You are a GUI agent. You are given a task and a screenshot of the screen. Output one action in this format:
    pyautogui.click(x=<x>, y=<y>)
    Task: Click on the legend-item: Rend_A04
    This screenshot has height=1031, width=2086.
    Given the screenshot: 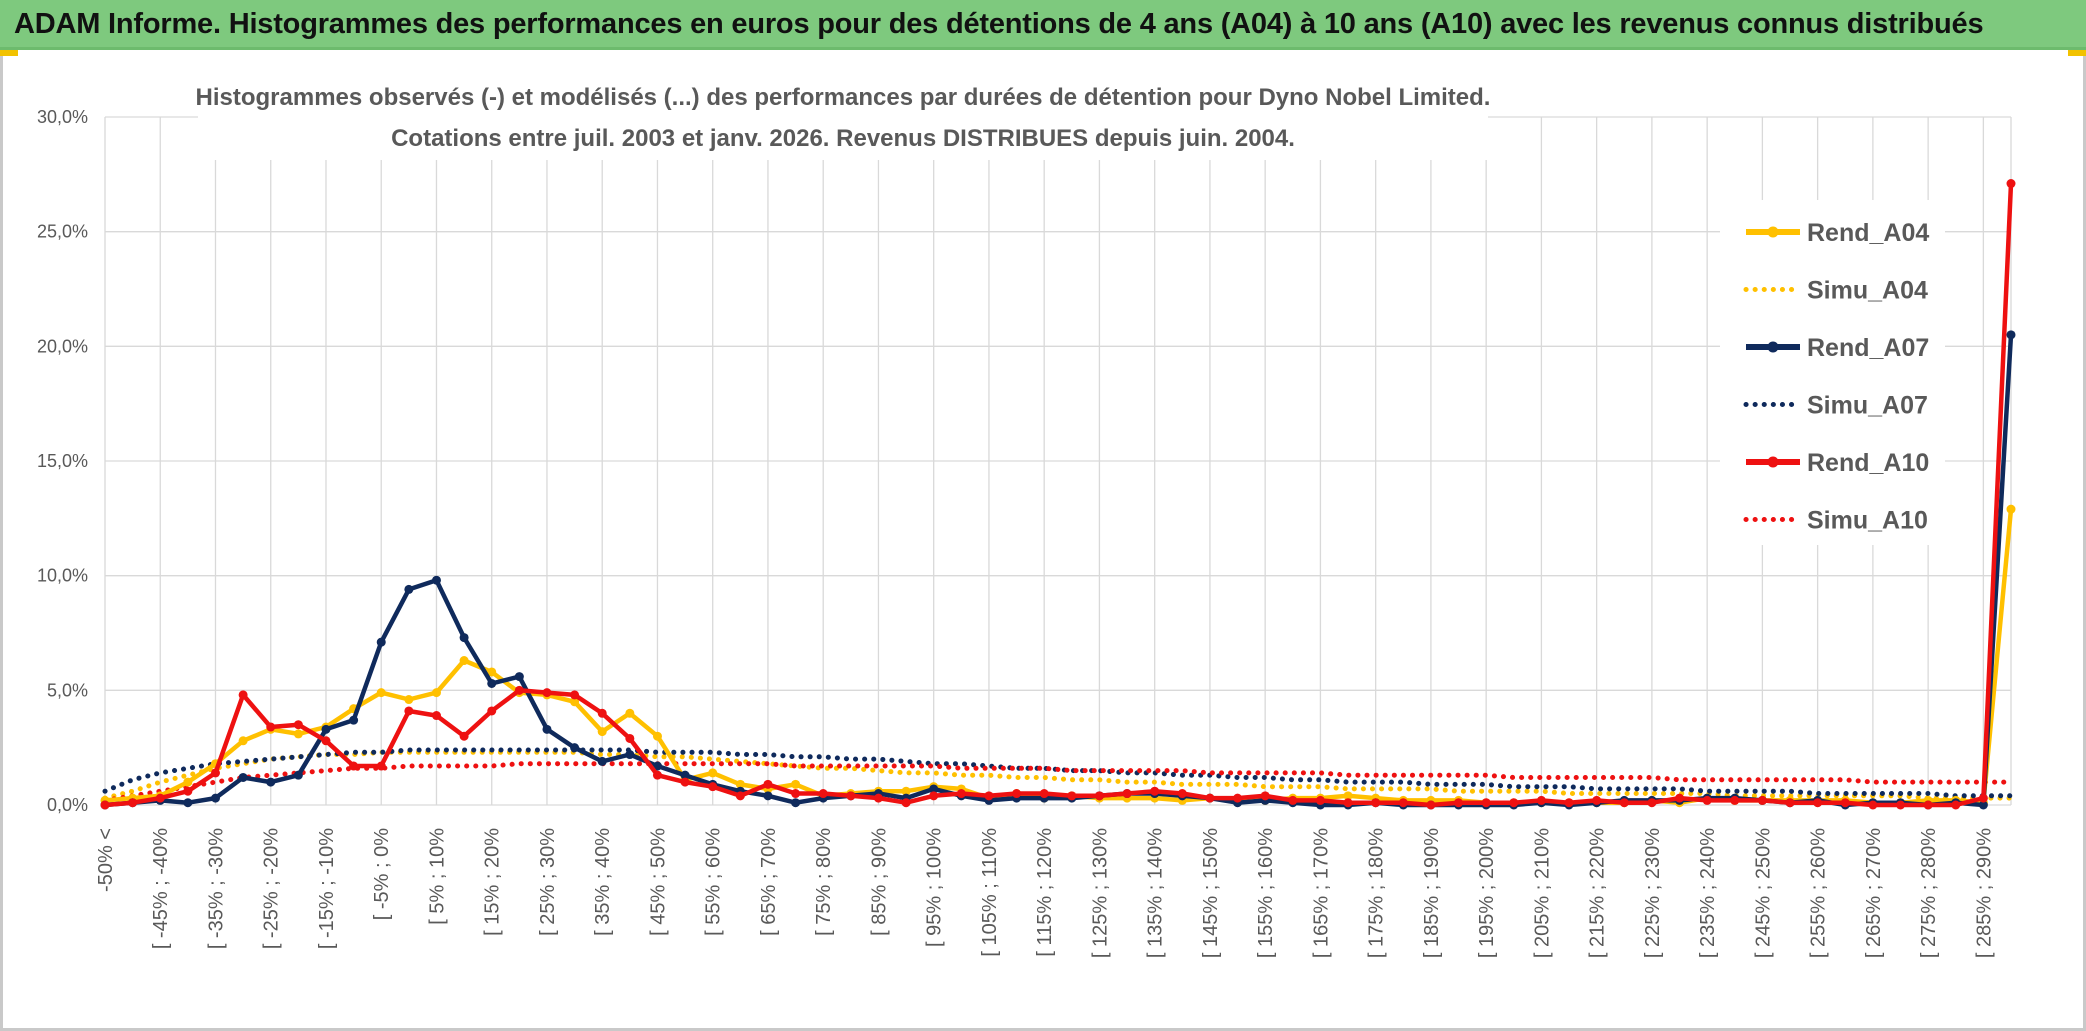 What is the action you would take?
    pyautogui.click(x=1837, y=233)
    